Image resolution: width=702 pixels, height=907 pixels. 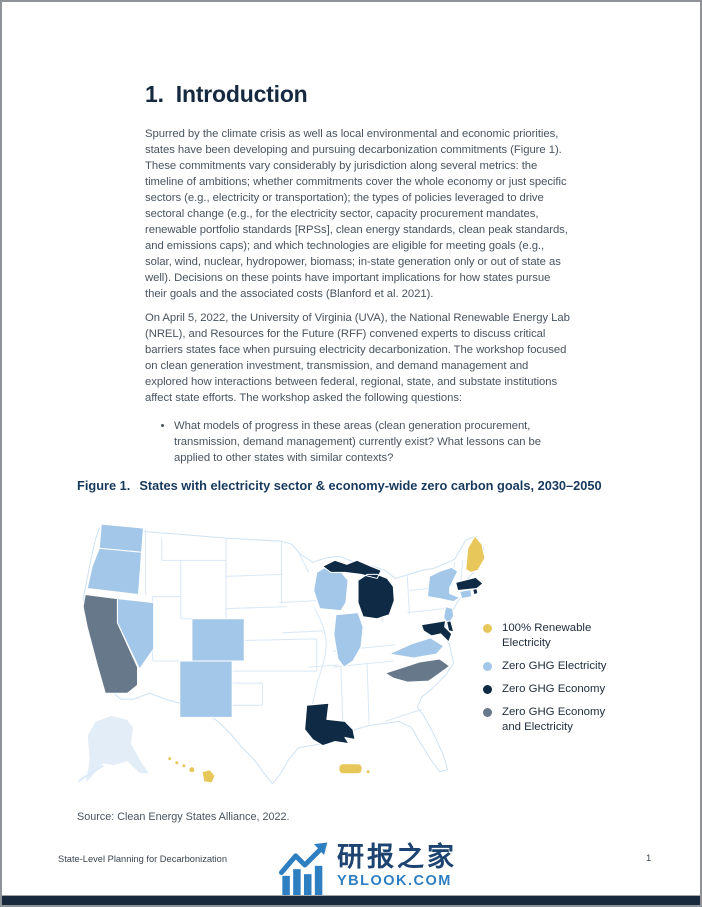 I want to click on legend-dot-navy, so click(x=487, y=689).